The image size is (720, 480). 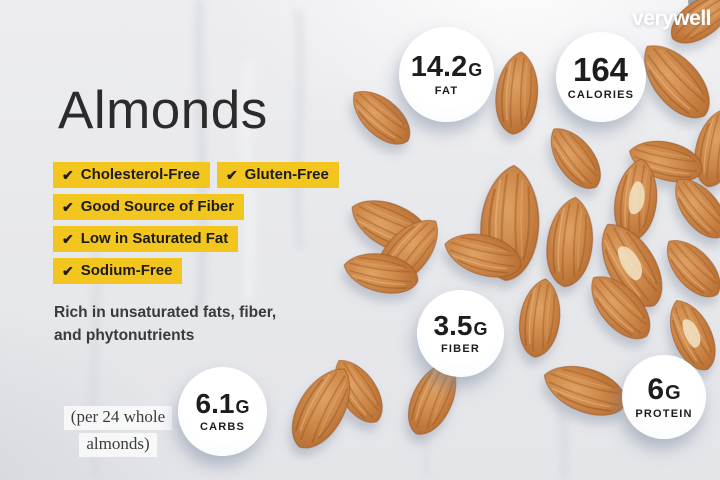 What do you see at coordinates (165, 312) in the screenshot?
I see `description-line-1: Rich in unsaturated fats, fiber,` at bounding box center [165, 312].